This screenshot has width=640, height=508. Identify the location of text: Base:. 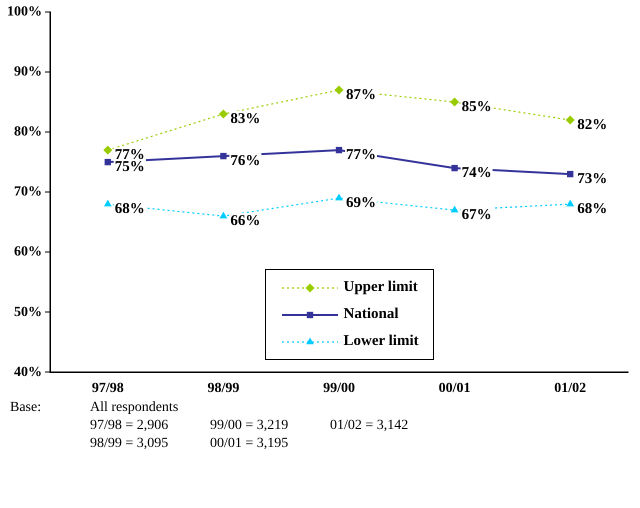
(26, 408).